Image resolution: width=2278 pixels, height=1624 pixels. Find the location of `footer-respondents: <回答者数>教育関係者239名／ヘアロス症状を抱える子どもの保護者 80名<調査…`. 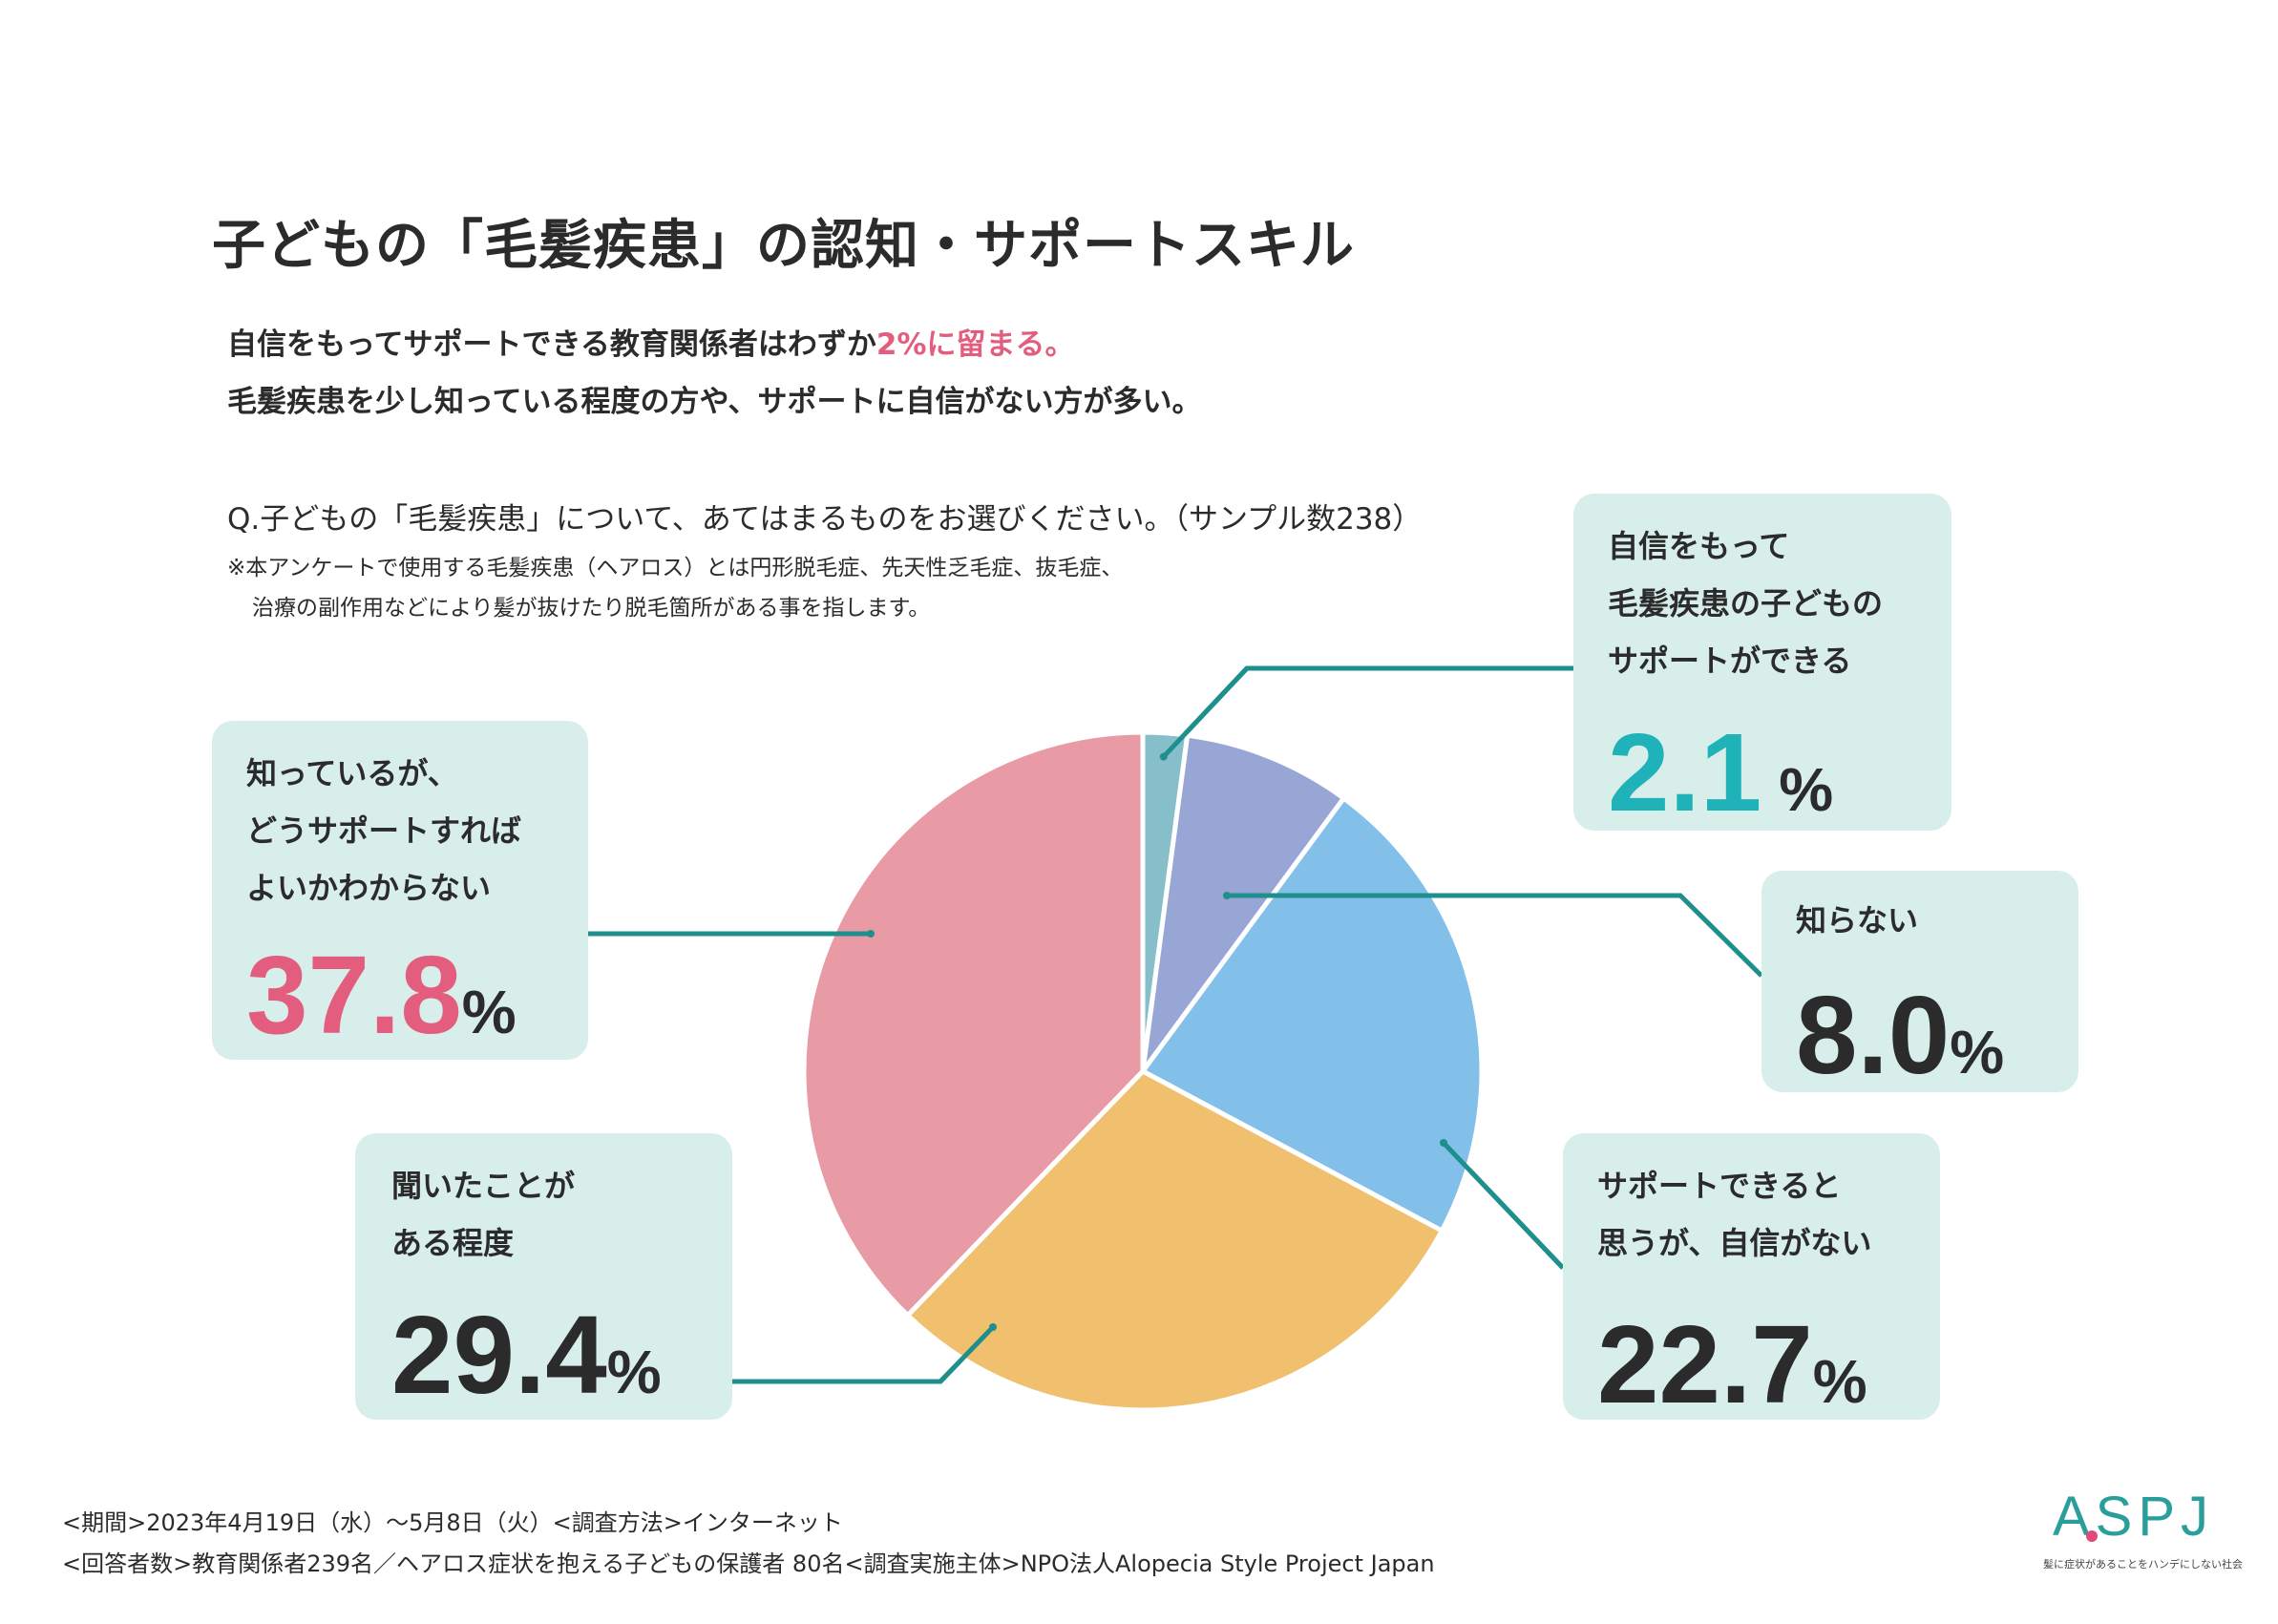

footer-respondents: <回答者数>教育関係者239名／ヘアロス症状を抱える子どもの保護者 80名<調査… is located at coordinates (748, 1563).